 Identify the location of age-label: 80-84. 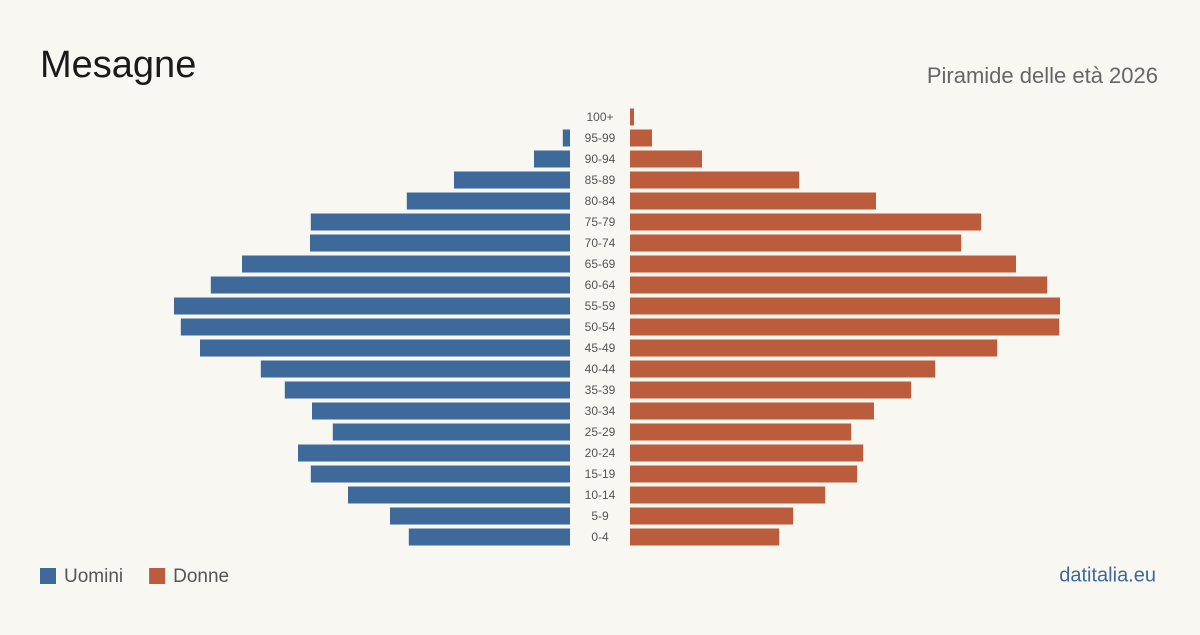
(600, 201).